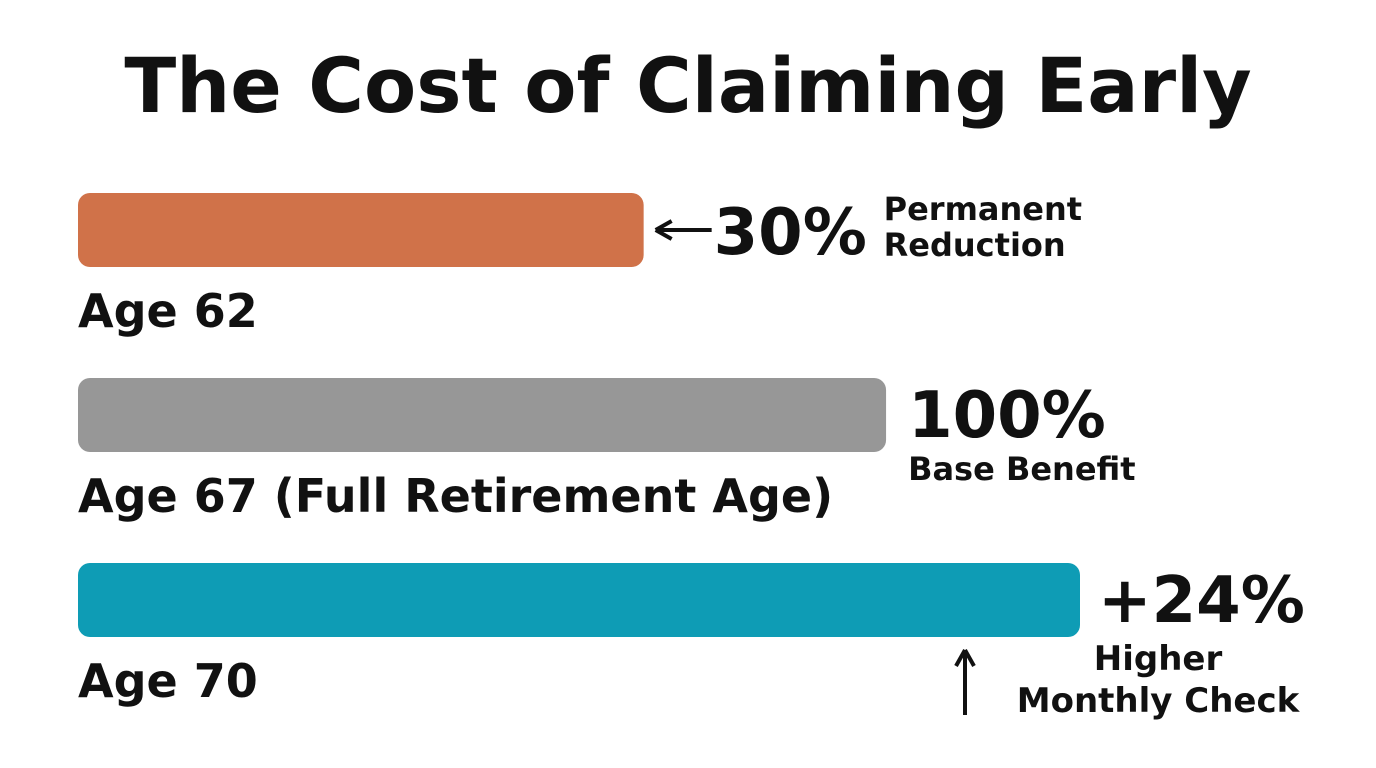  I want to click on value-annotation: 30%, so click(790, 233).